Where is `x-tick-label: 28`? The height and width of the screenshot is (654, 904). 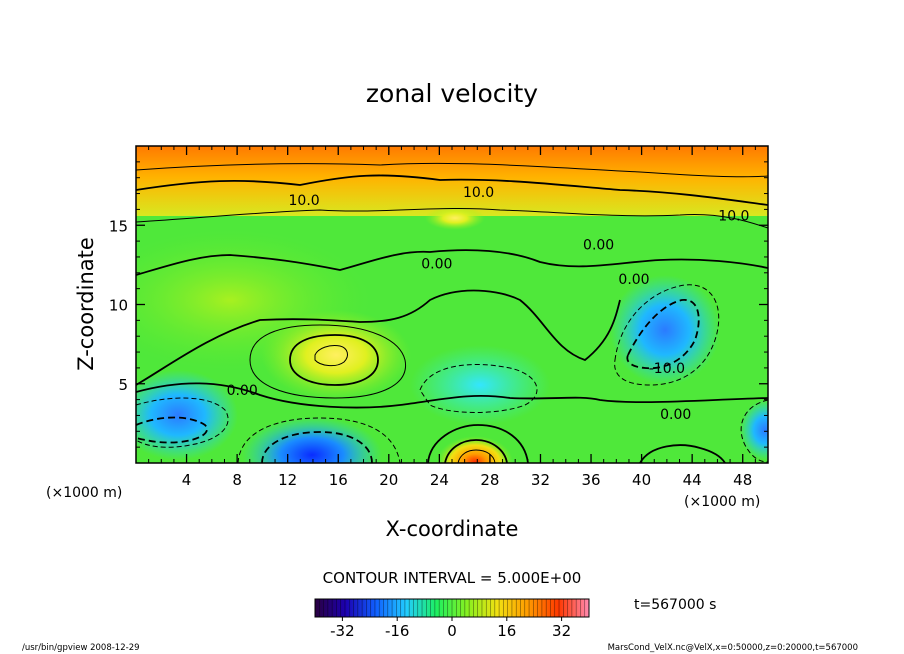
x-tick-label: 28 is located at coordinates (489, 480).